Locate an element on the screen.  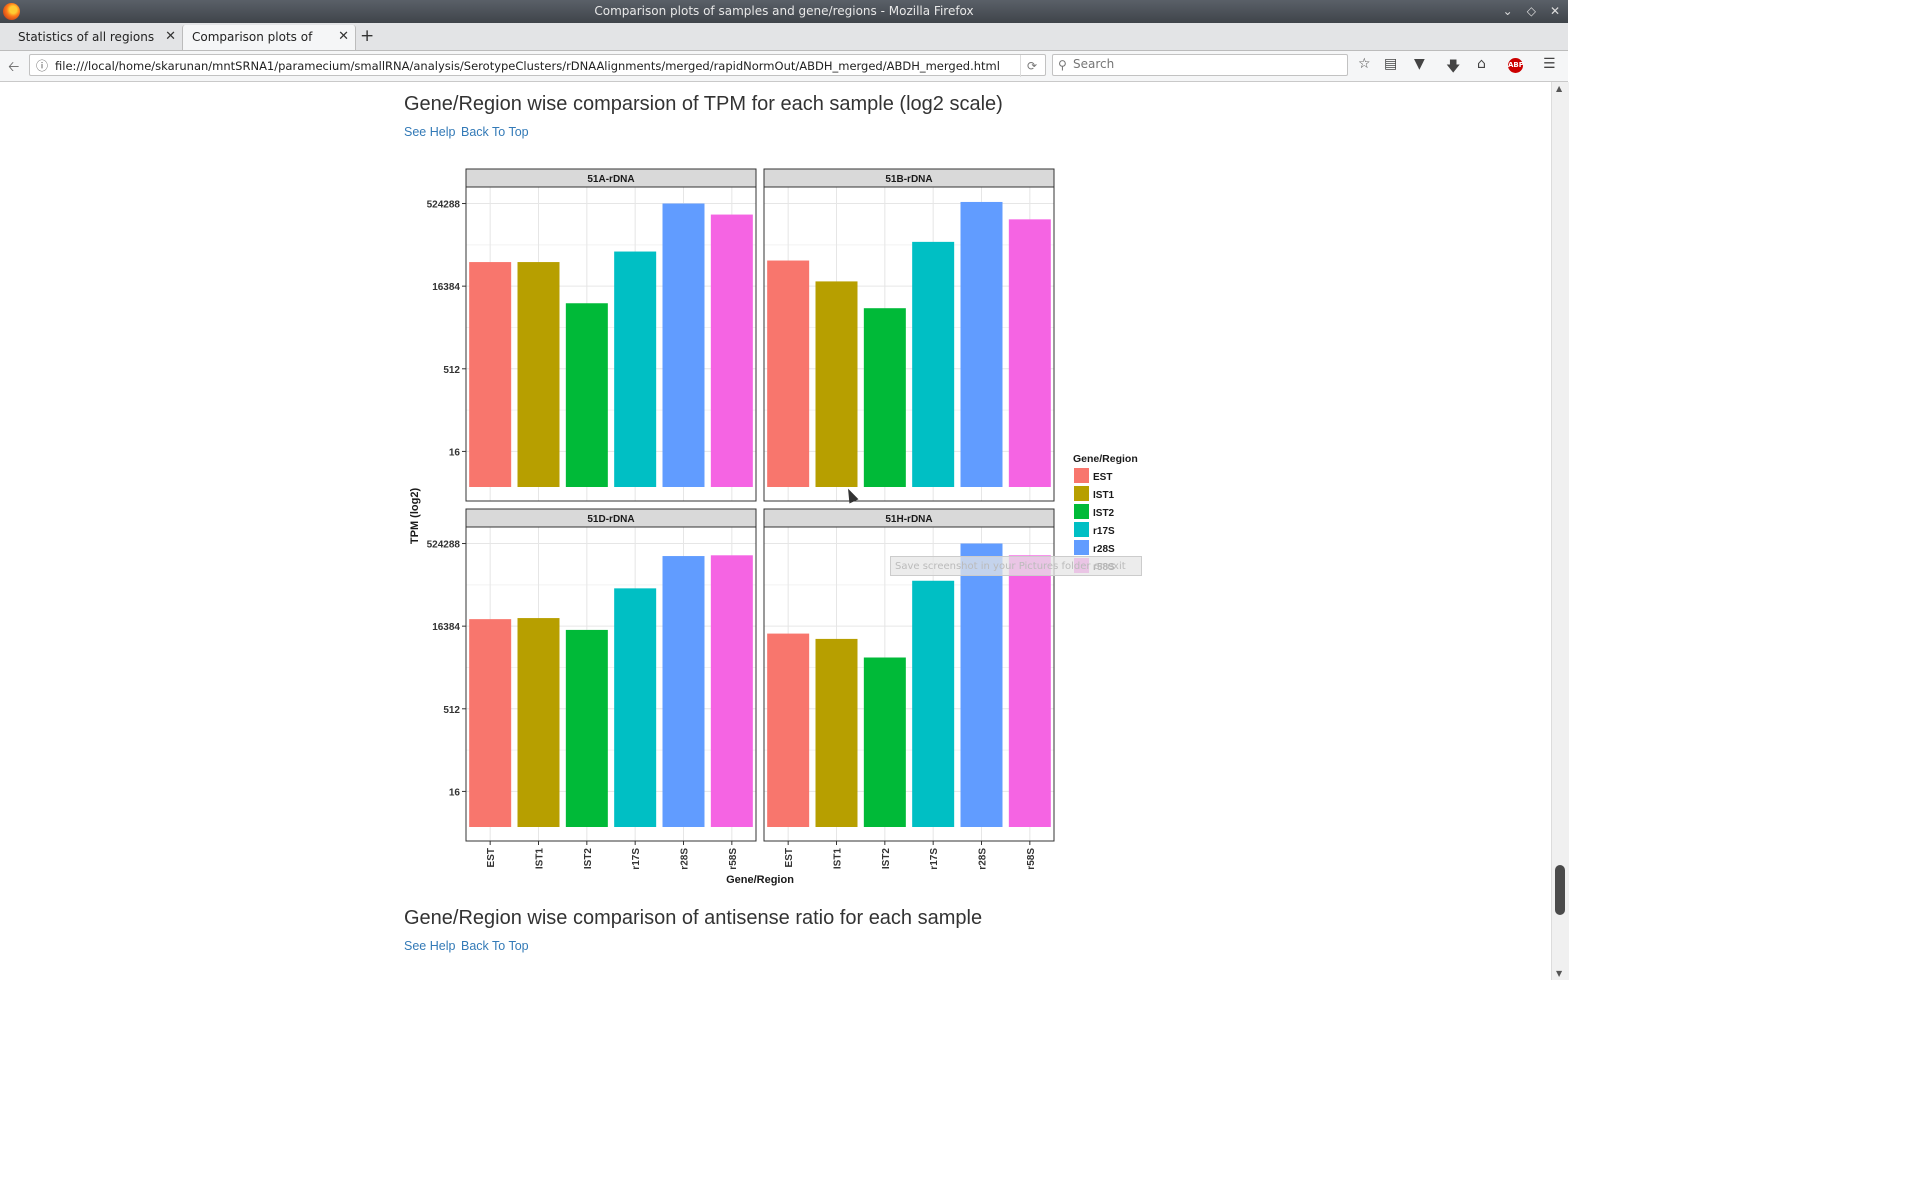
download-icon: 🡇 is located at coordinates (1453, 67).